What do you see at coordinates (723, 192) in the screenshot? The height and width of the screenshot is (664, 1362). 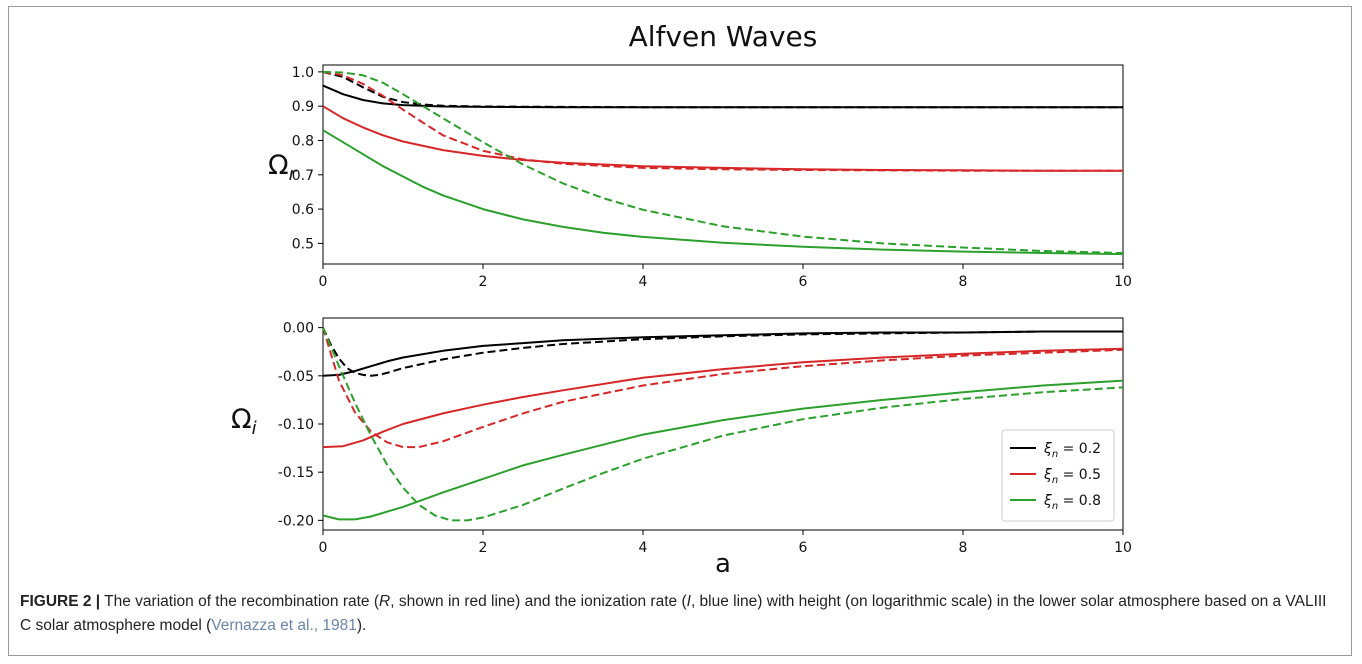 I see `top-series-4-solid` at bounding box center [723, 192].